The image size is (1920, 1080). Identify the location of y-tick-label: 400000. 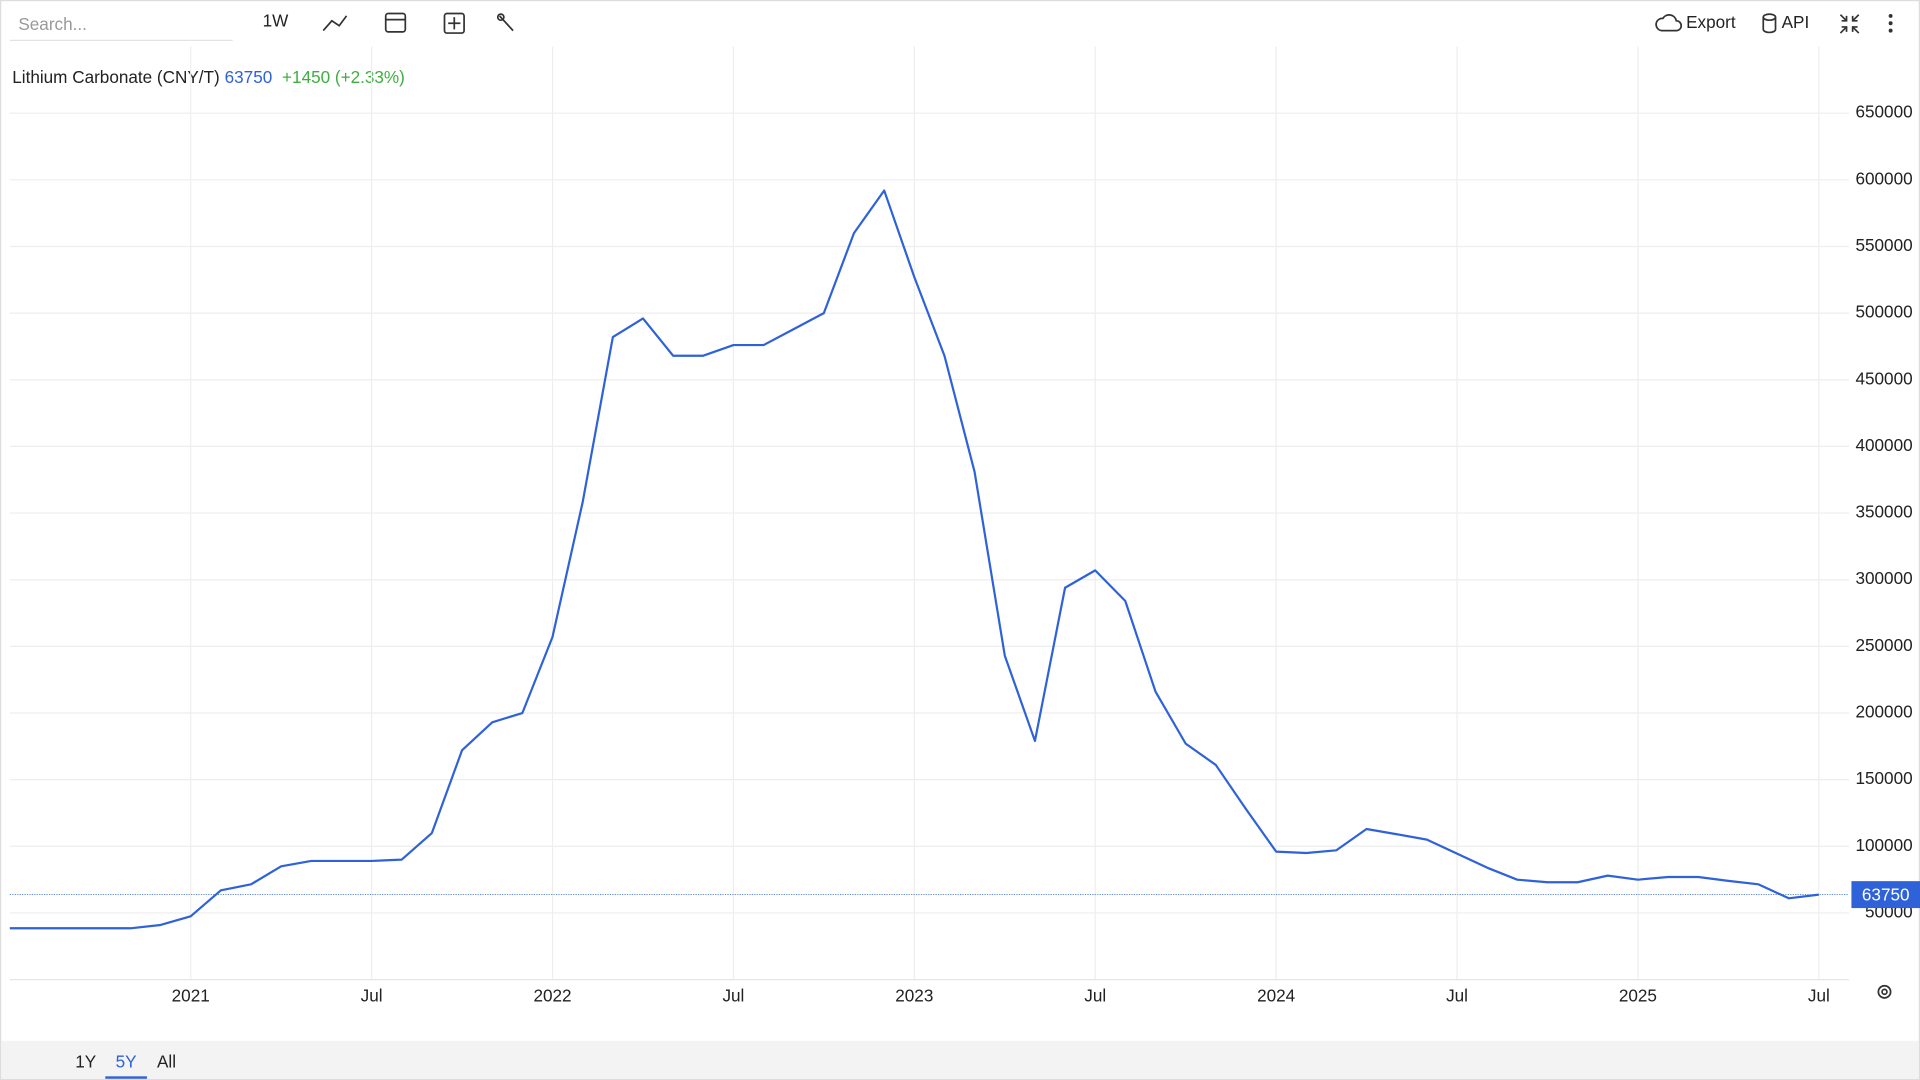
(1883, 445).